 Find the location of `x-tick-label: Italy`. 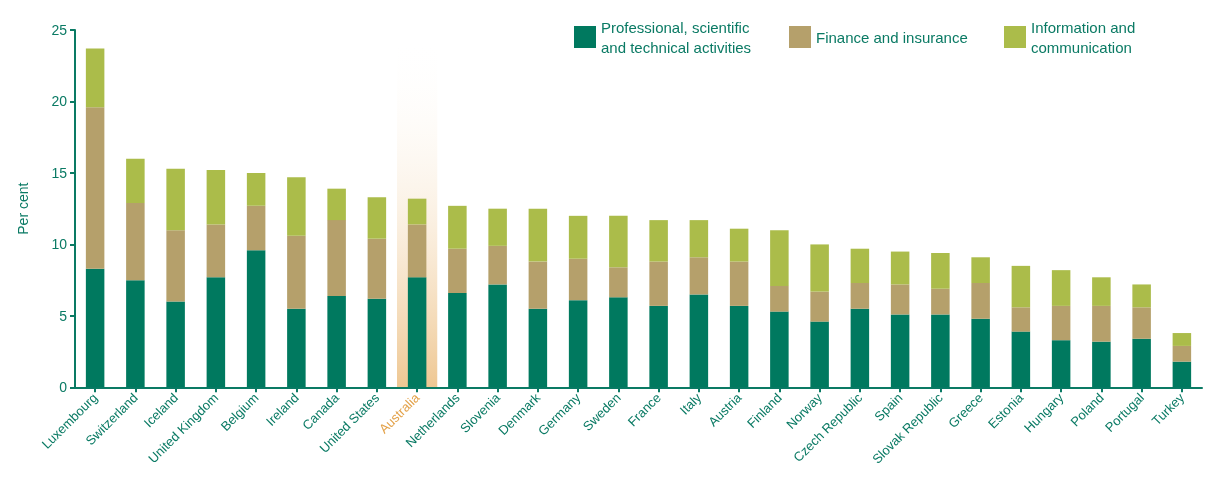

x-tick-label: Italy is located at coordinates (690, 403).